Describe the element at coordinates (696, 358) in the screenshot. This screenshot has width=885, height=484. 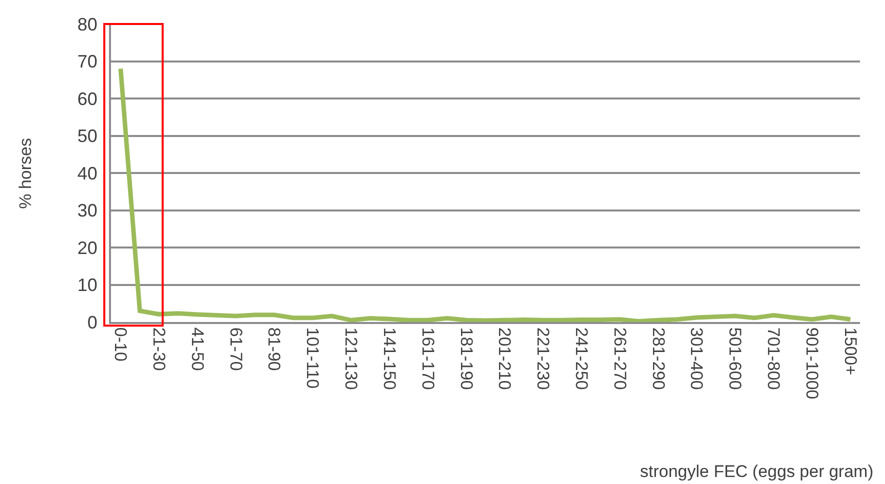
I see `x-tick-label: 301-400` at that location.